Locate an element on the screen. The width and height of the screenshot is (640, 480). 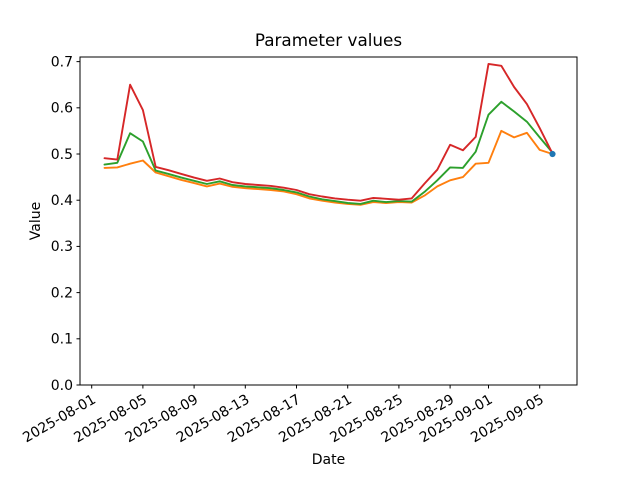
series-orange-line is located at coordinates (328, 167).